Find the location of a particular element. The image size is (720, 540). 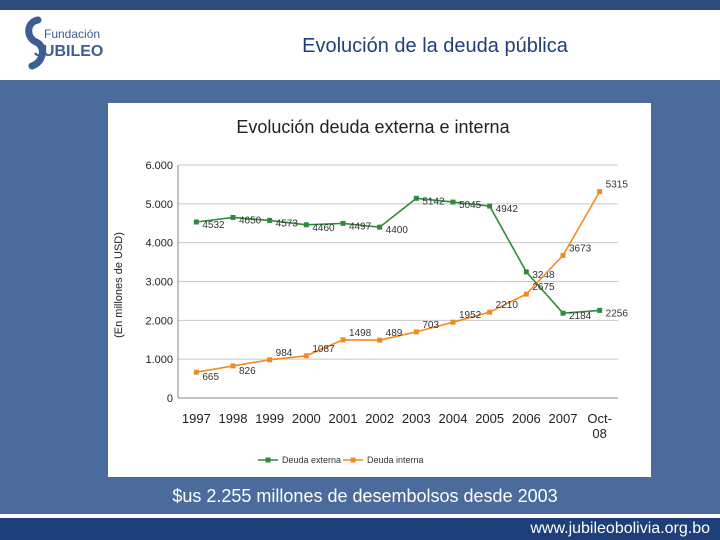

data-label: 1952 is located at coordinates (470, 315).